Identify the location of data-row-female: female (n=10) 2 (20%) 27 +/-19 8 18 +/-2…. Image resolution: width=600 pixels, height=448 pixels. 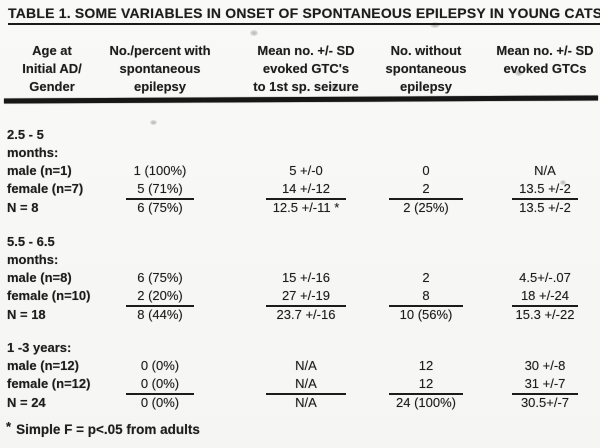
(300, 297).